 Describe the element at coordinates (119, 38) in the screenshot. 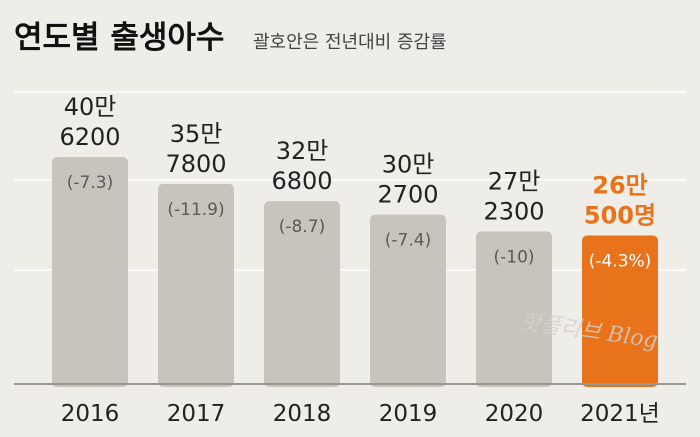

I see `chart-title: 연도별 출생아수` at that location.